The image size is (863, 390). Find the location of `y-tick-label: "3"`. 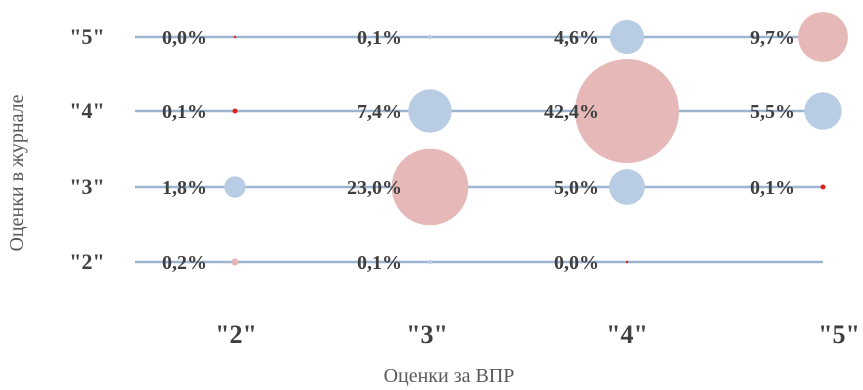

y-tick-label: "3" is located at coordinates (86, 186).